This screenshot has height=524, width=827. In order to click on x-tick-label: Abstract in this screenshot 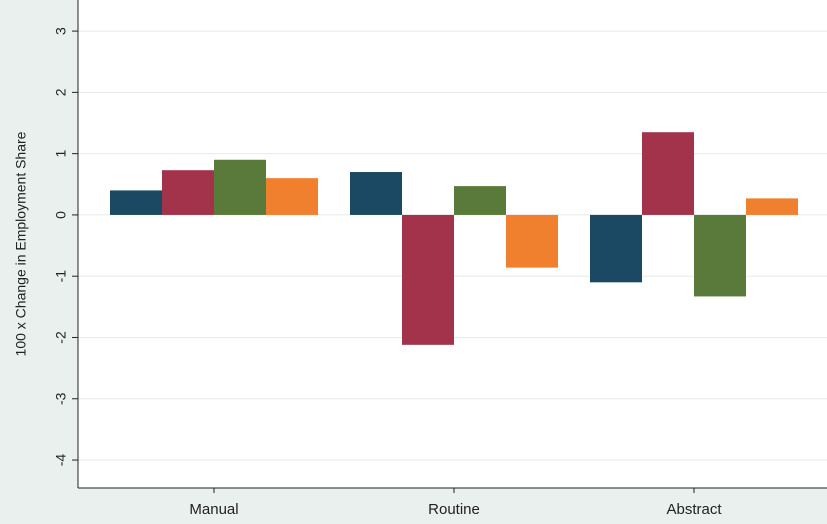, I will do `click(694, 509)`.